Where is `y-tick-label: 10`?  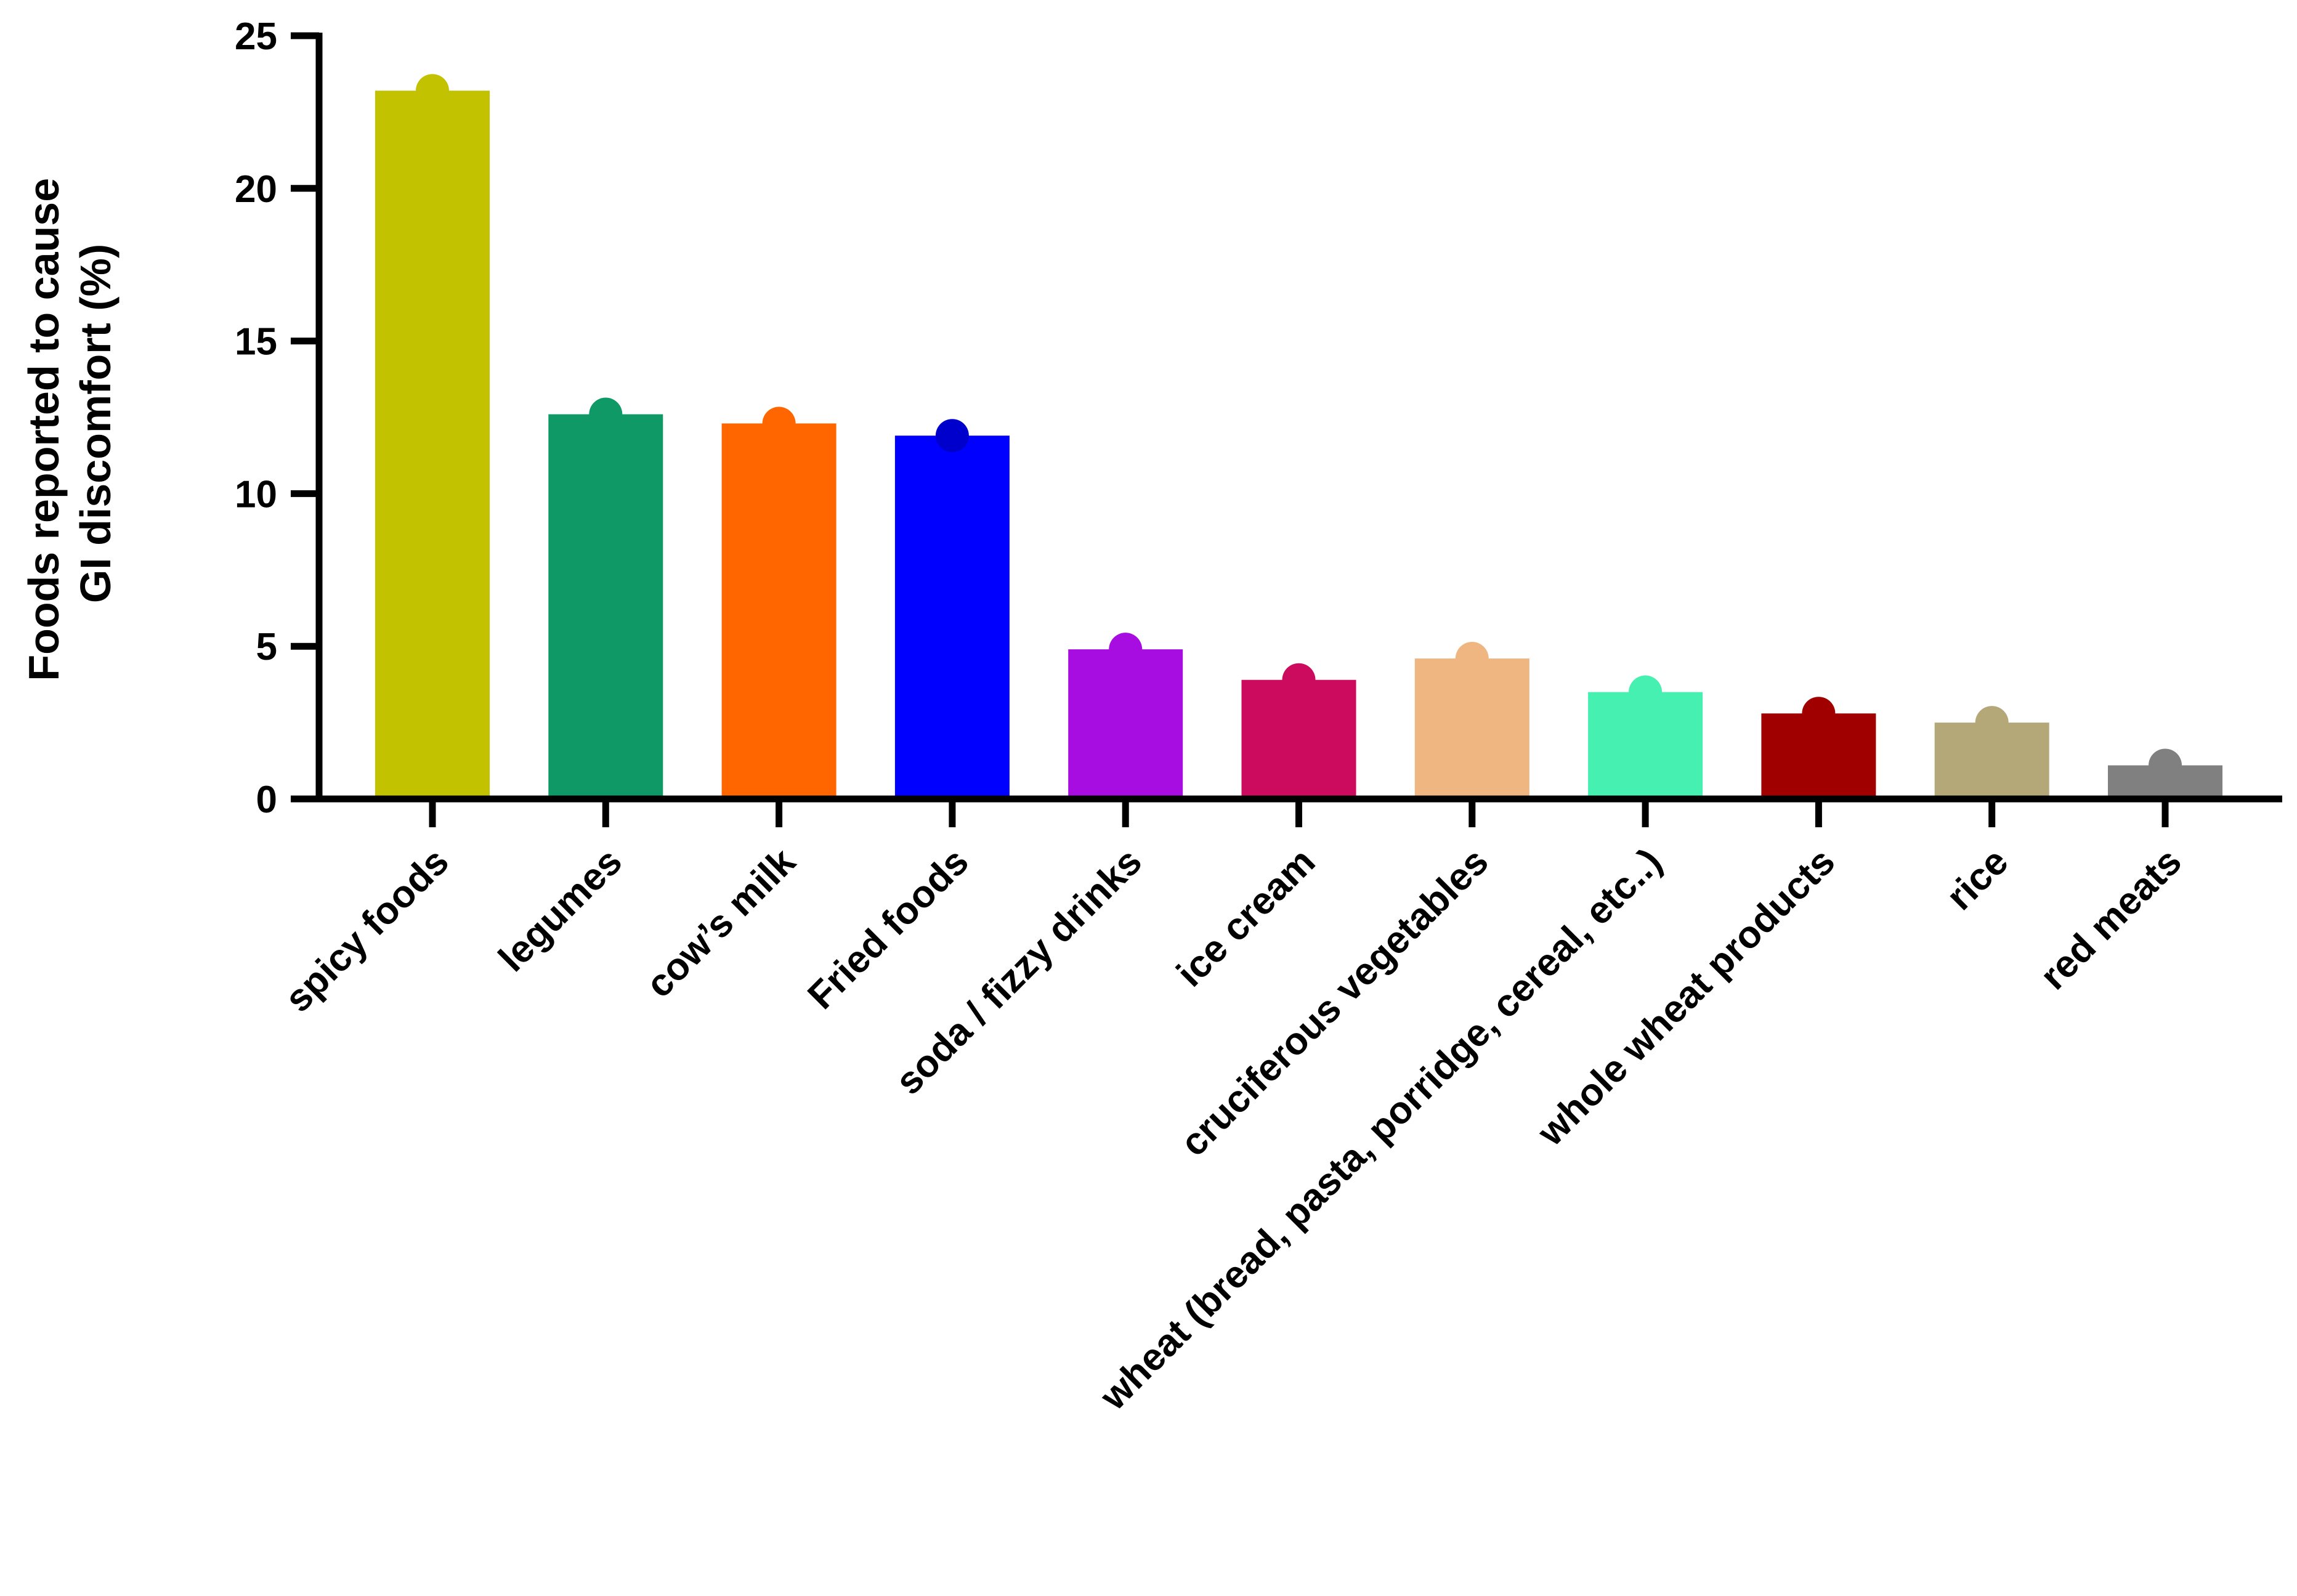
y-tick-label: 10 is located at coordinates (256, 494).